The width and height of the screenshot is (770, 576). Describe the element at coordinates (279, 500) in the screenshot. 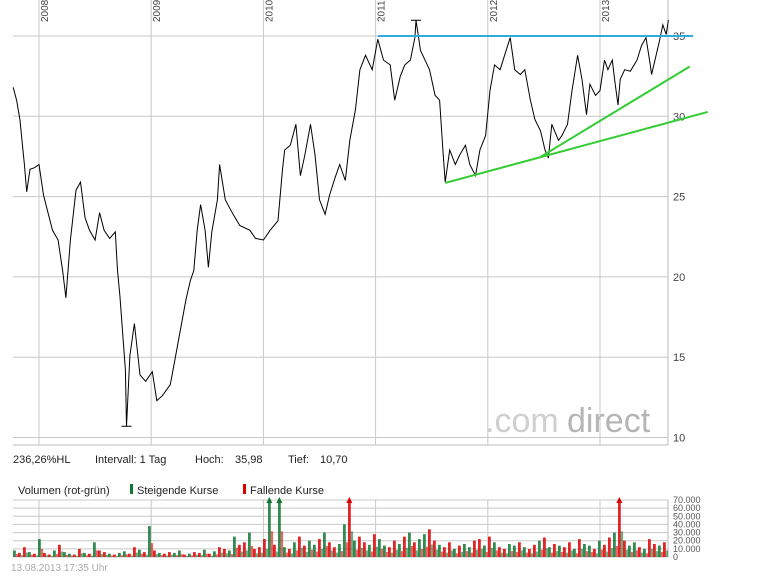

I see `volume-offscale-arrow` at that location.